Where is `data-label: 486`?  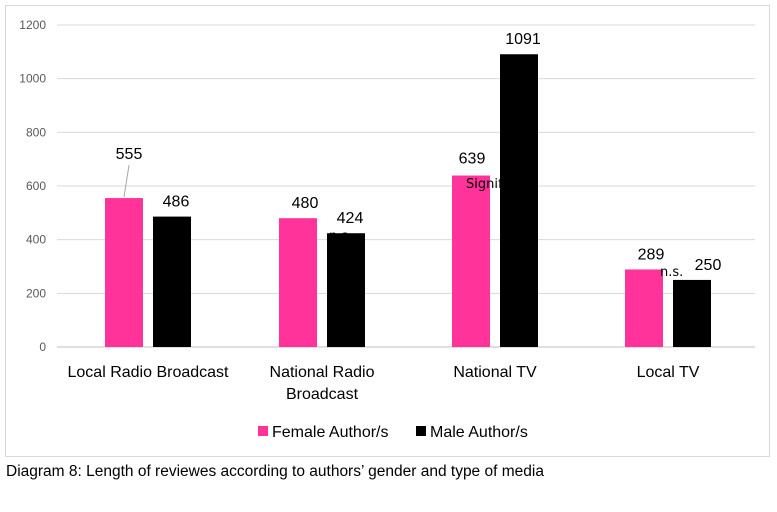
data-label: 486 is located at coordinates (176, 202).